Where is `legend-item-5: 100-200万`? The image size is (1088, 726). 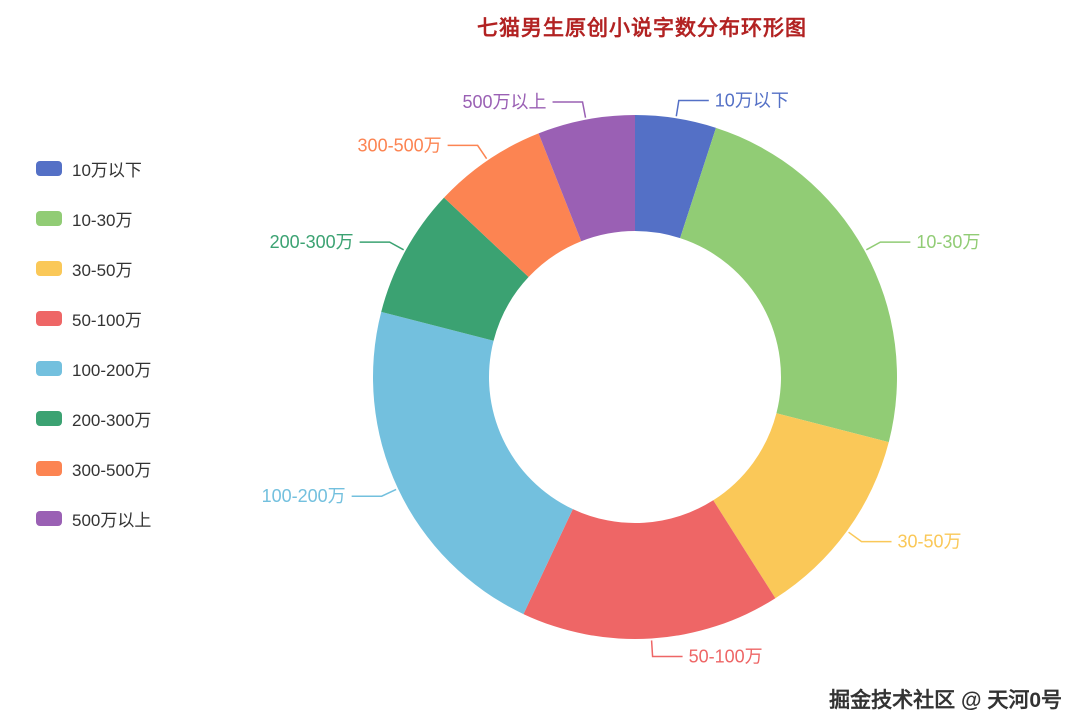
legend-item-5: 100-200万 is located at coordinates (94, 369).